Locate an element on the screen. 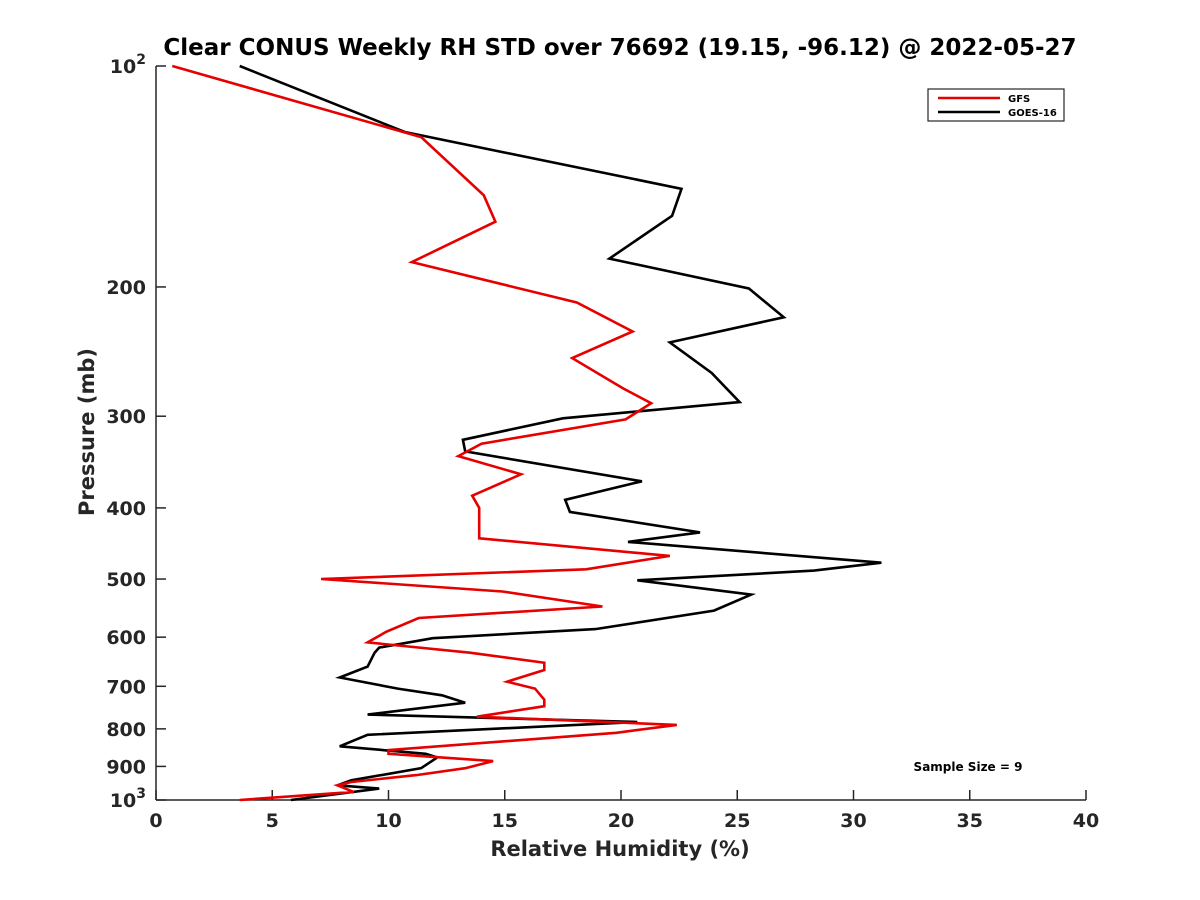 Image resolution: width=1200 pixels, height=900 pixels. legend-box is located at coordinates (996, 105).